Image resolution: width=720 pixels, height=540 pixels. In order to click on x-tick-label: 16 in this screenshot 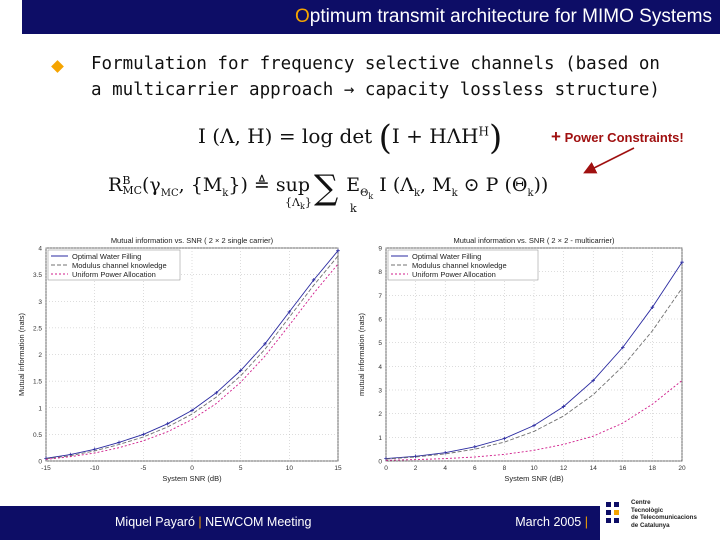, I will do `click(623, 468)`.